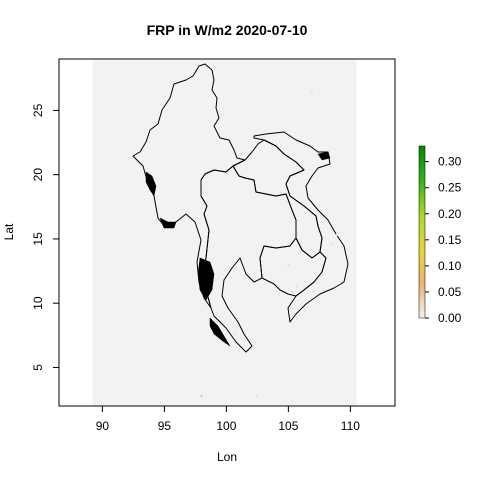  Describe the element at coordinates (206, 279) in the screenshot. I see `mergui-archipelago-fill` at that location.